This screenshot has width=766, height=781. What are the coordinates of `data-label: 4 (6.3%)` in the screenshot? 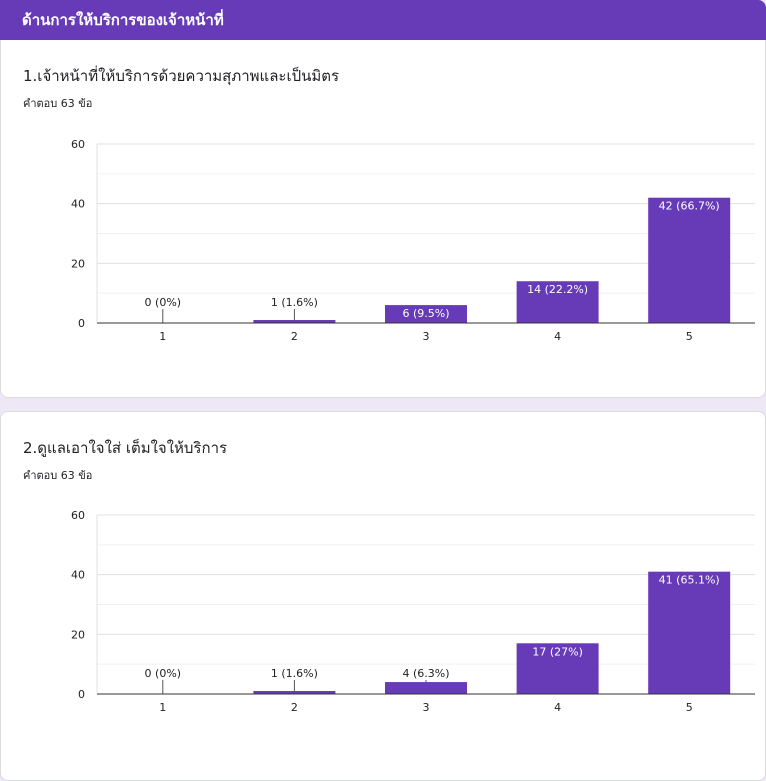 It's located at (425, 673).